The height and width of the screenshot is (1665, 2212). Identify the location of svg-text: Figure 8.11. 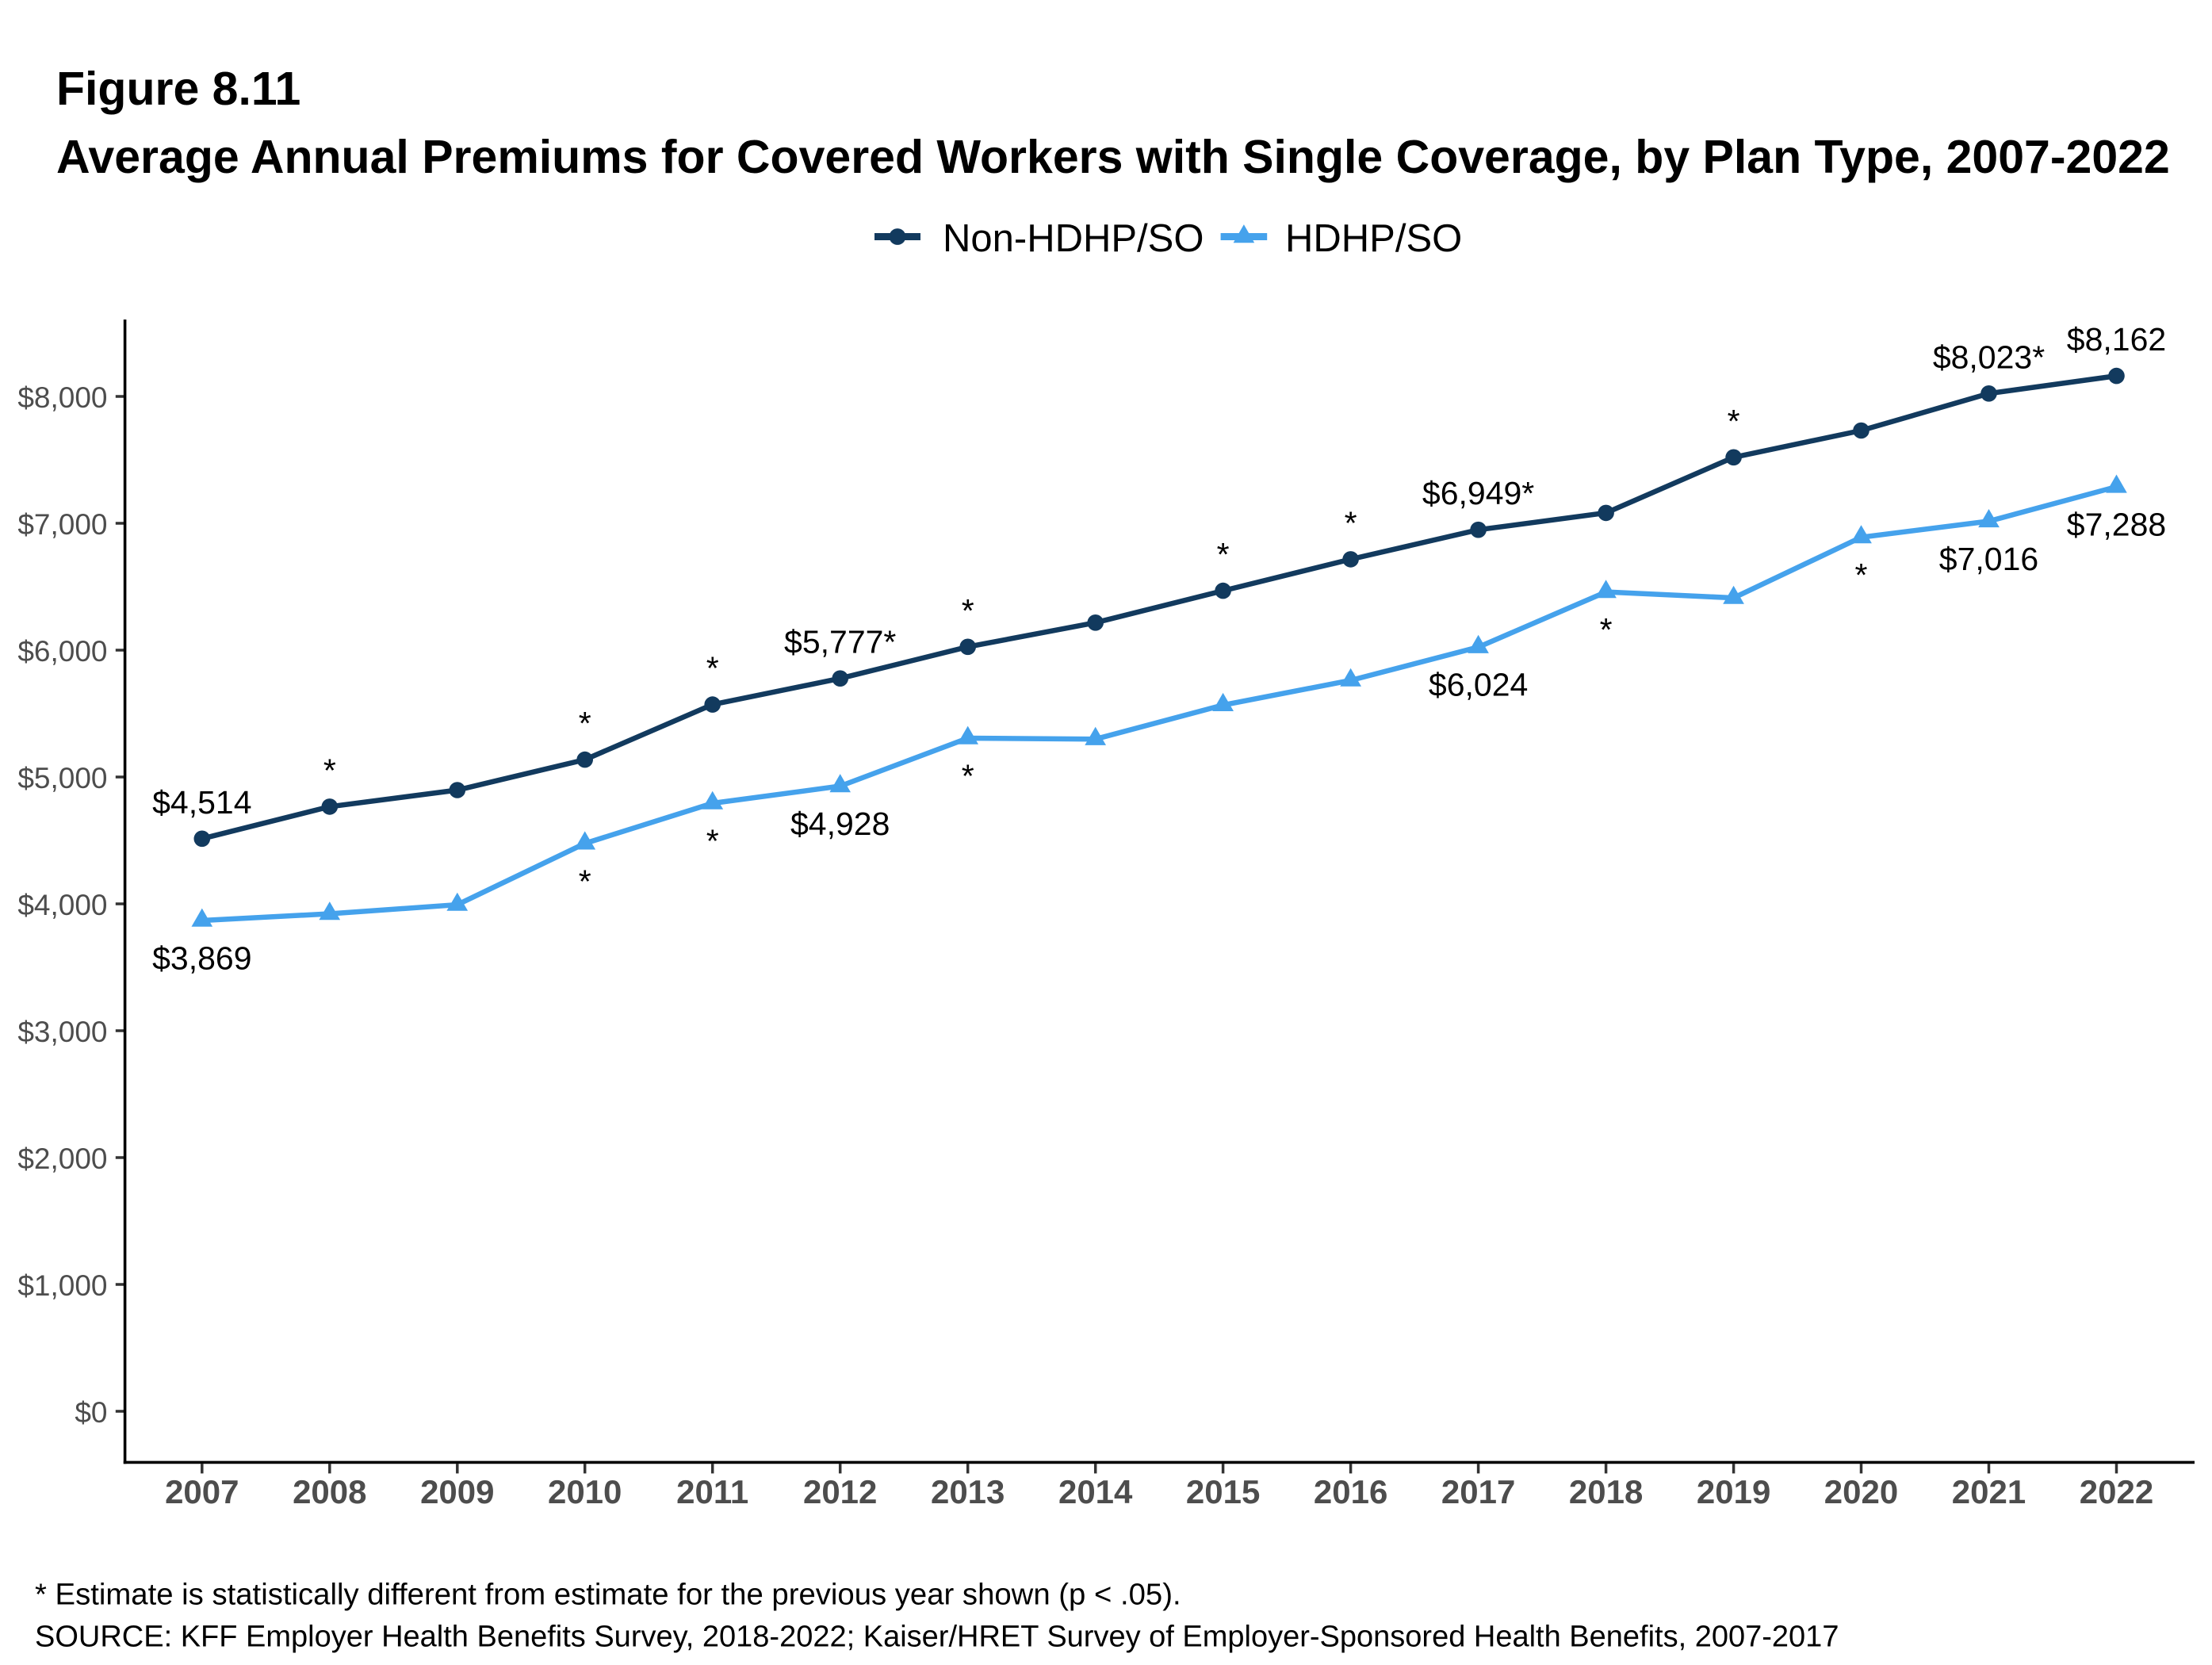
(178, 89).